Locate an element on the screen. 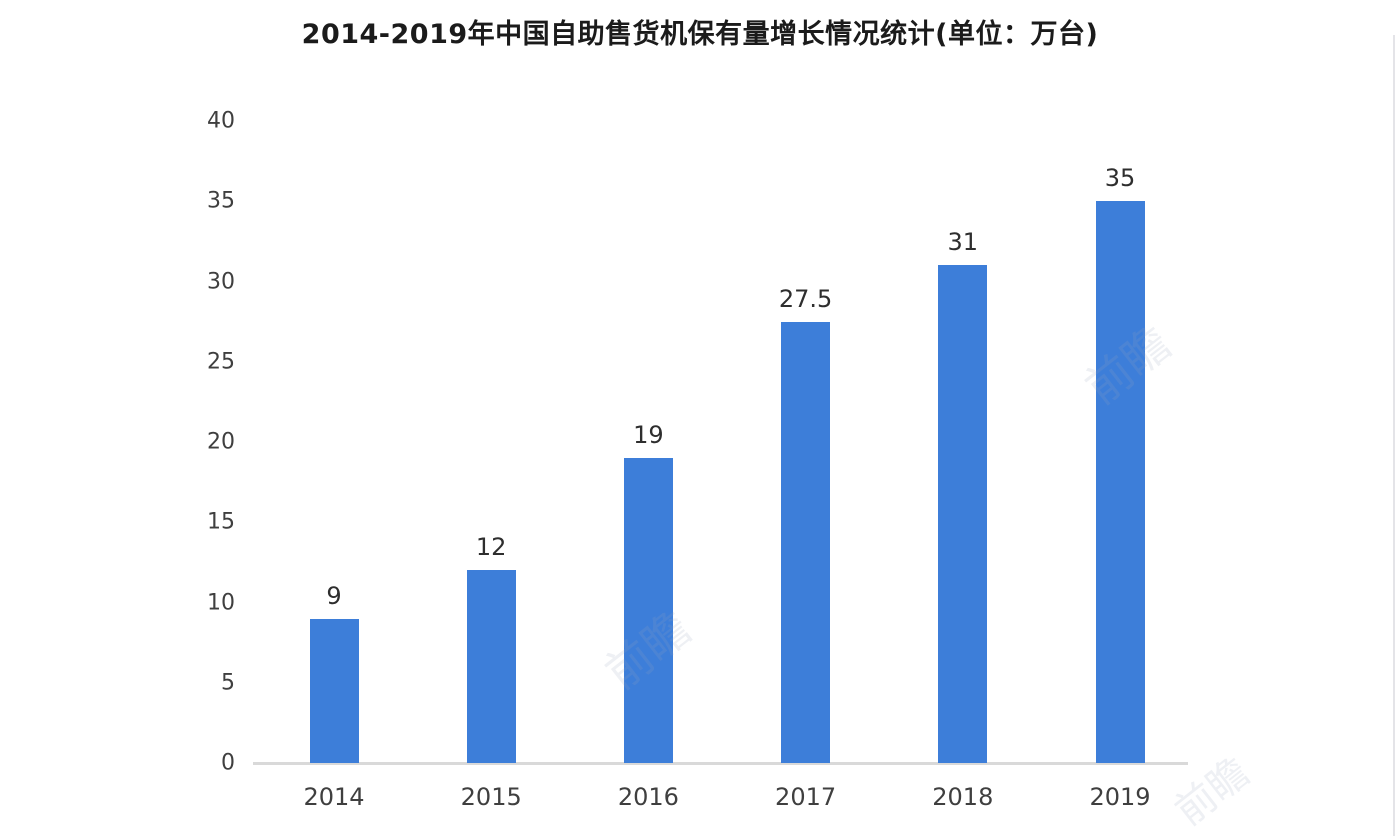 The width and height of the screenshot is (1400, 836). x-tick-label-2019: 2019 is located at coordinates (1120, 797).